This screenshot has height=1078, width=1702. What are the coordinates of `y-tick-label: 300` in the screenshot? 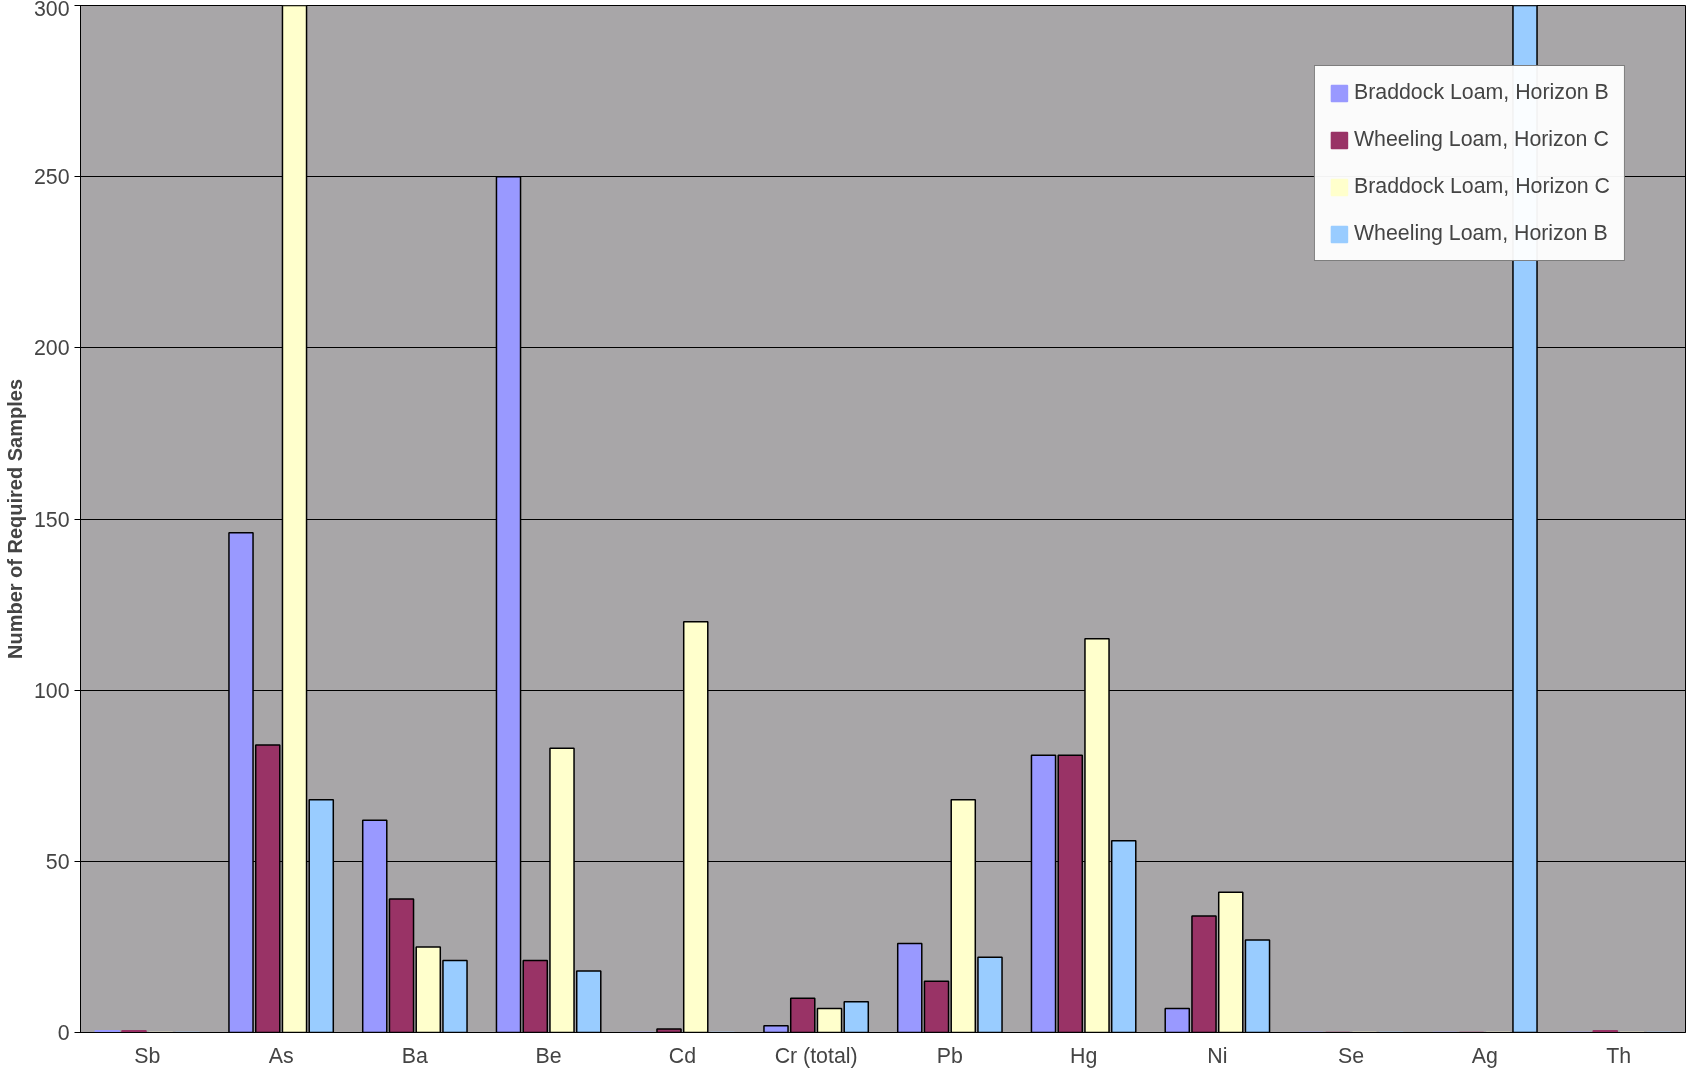 It's located at (51, 10).